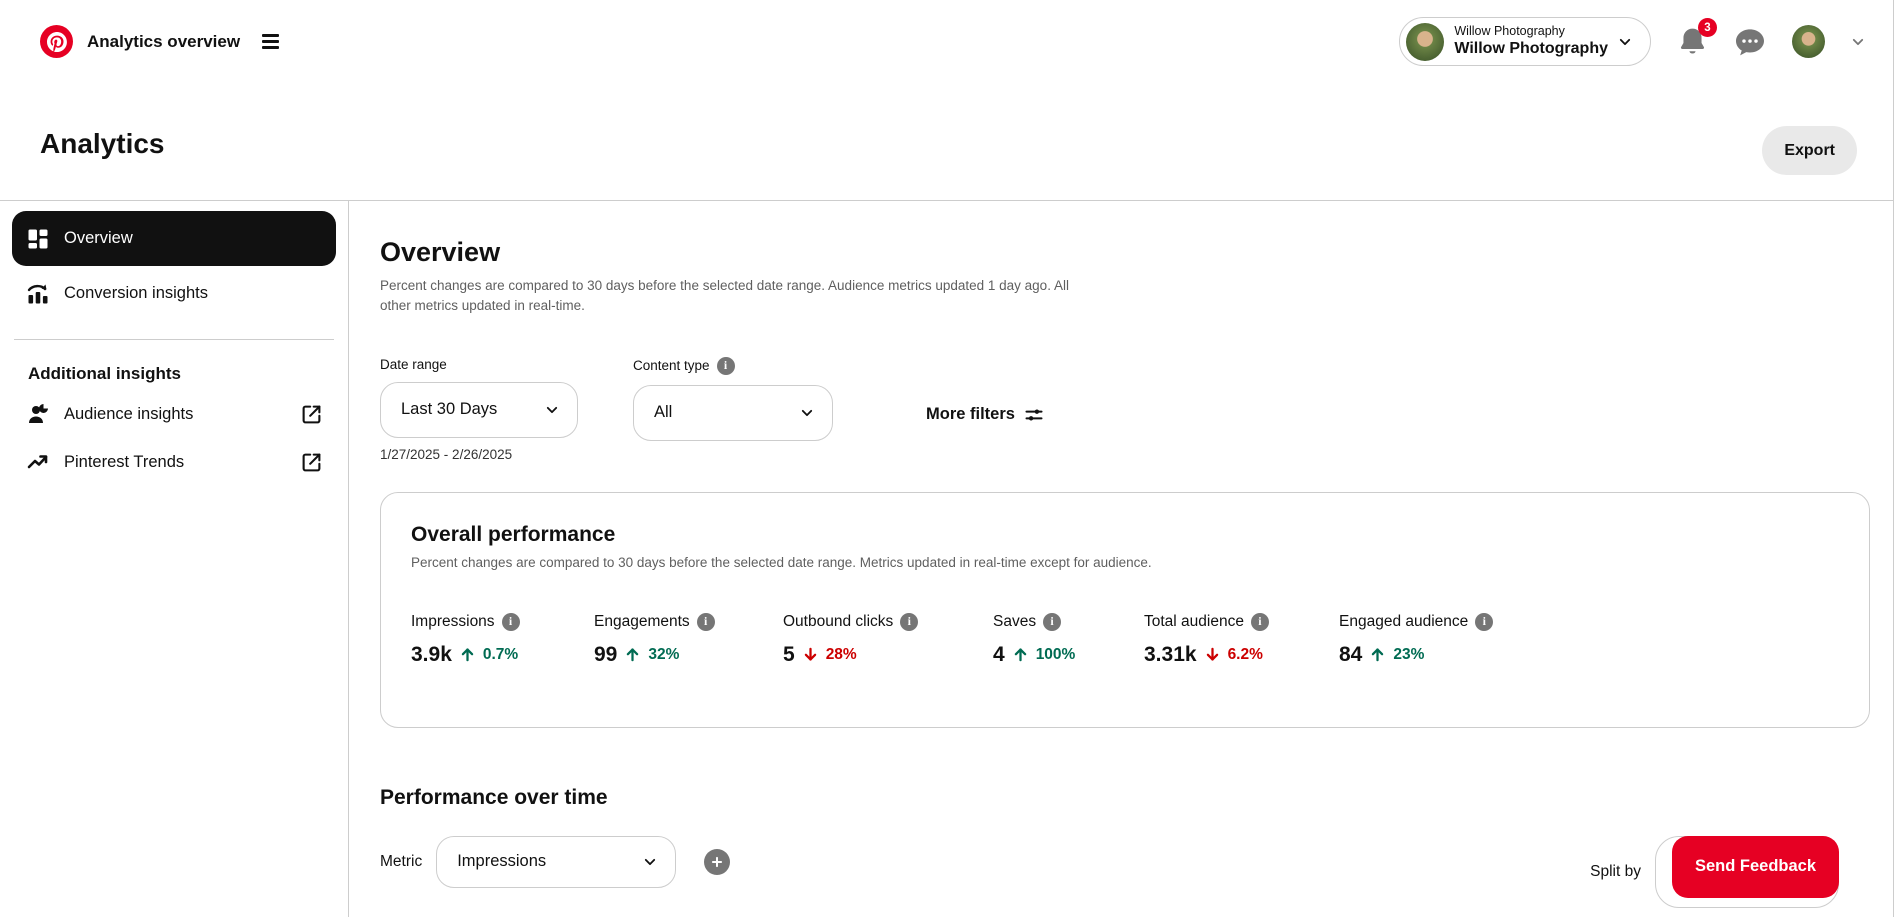 This screenshot has width=1901, height=917. Describe the element at coordinates (1055, 654) in the screenshot. I see `metric-change: 100%` at that location.